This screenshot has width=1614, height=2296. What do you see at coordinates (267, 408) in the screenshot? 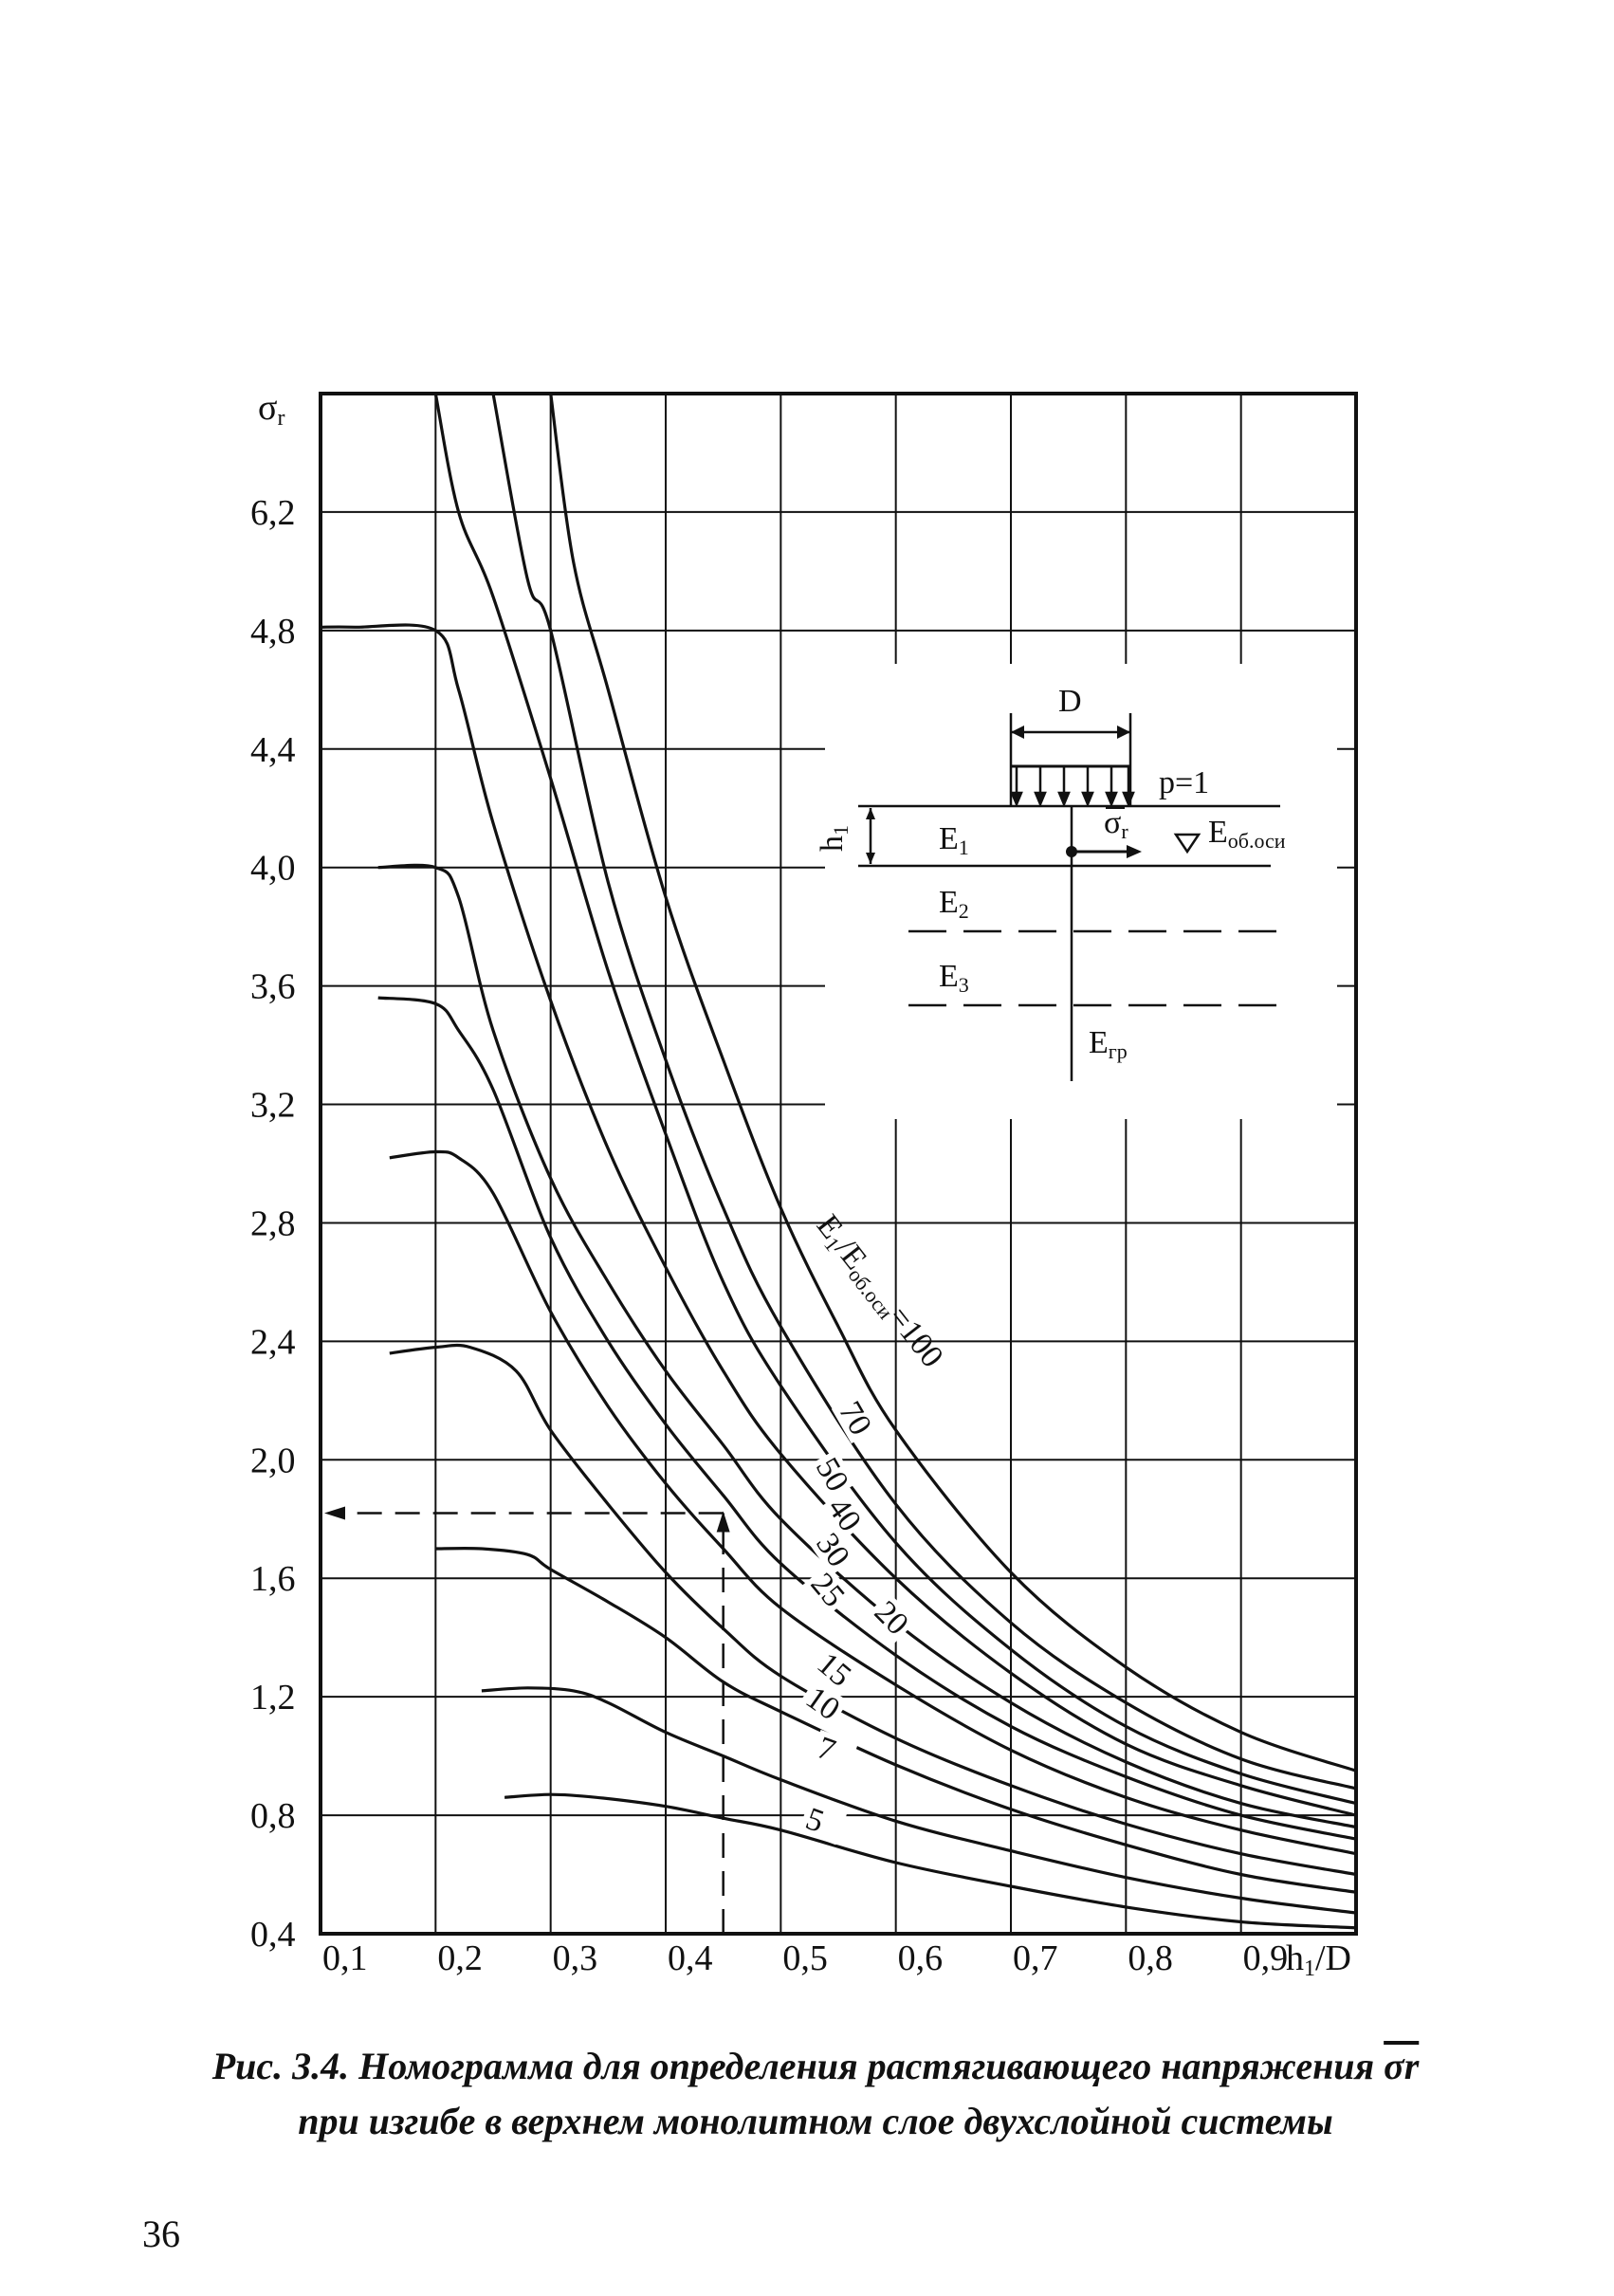
I see `y-axis-label-main: σ` at bounding box center [267, 408].